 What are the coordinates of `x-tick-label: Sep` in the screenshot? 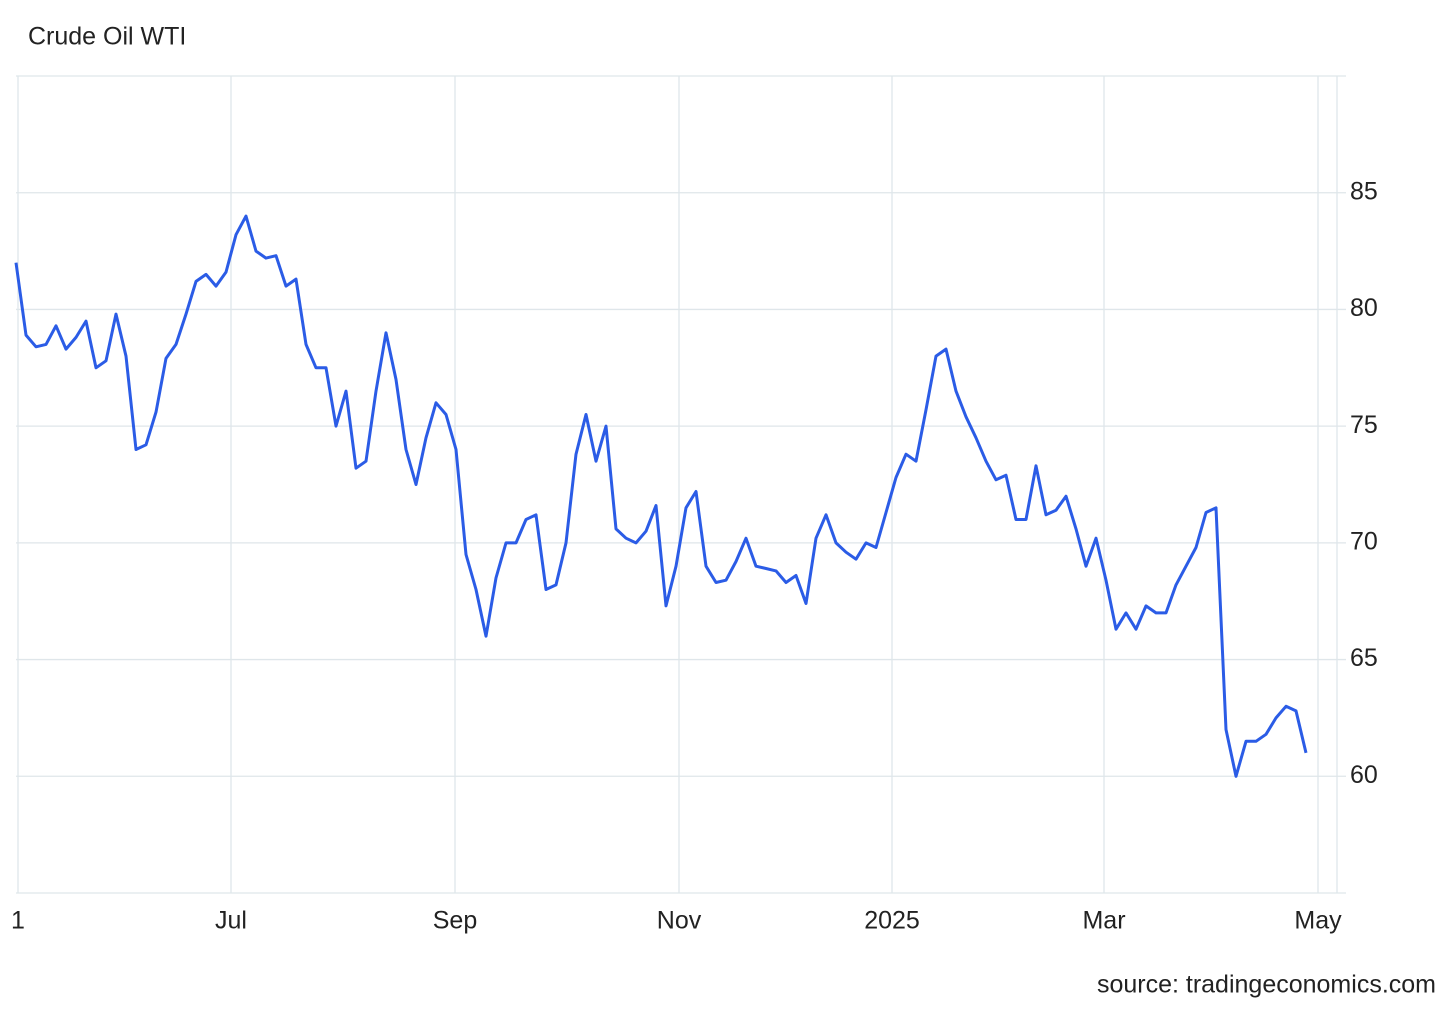 It's located at (455, 921).